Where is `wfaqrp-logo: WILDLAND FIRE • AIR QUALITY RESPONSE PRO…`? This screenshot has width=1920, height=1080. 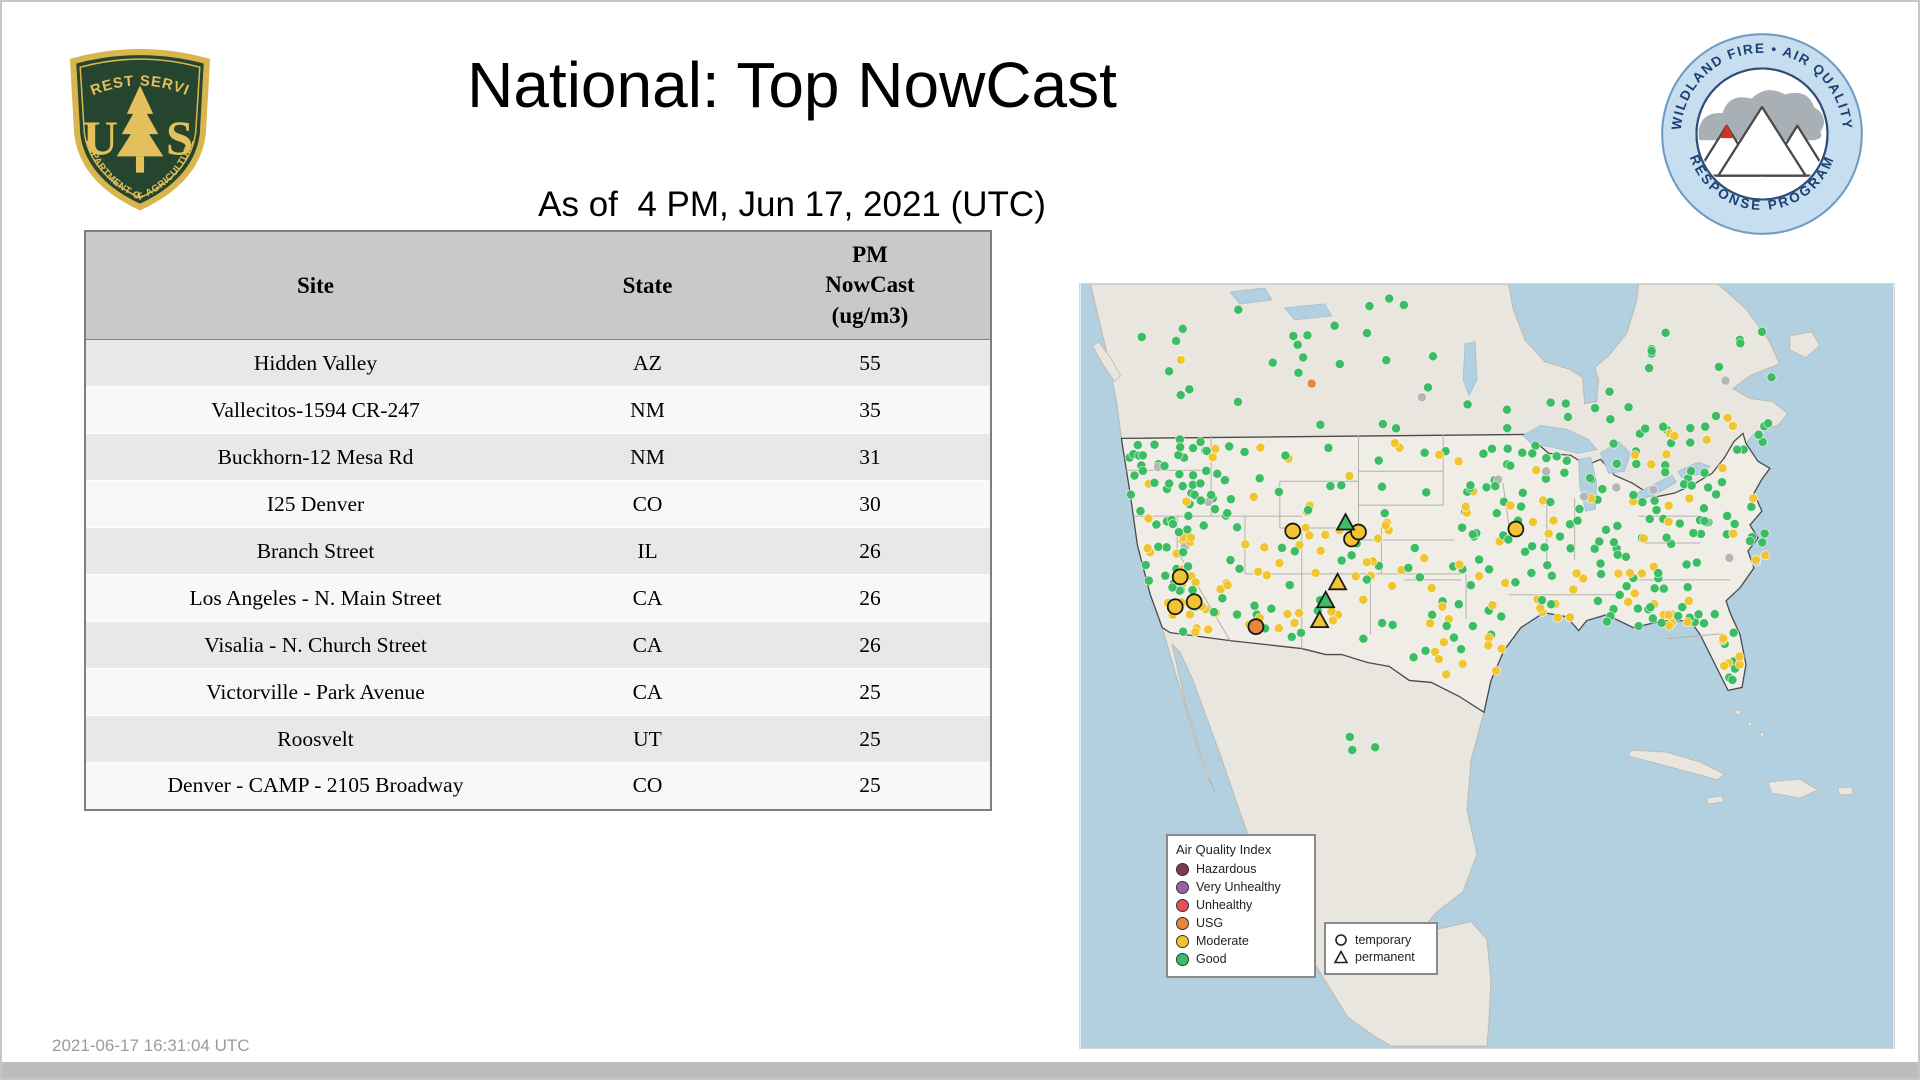
wfaqrp-logo: WILDLAND FIRE • AIR QUALITY RESPONSE PRO… is located at coordinates (1762, 134).